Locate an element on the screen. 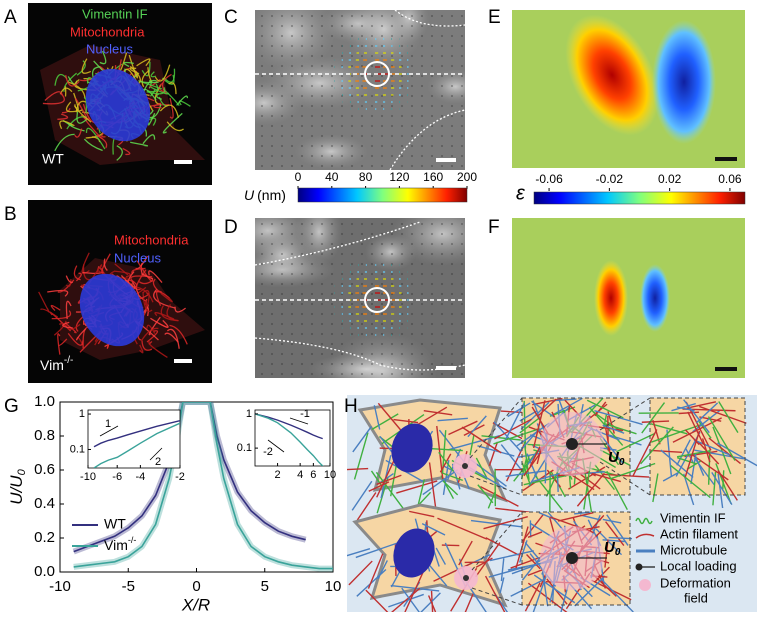 This screenshot has width=762, height=622. slope-label: 2 is located at coordinates (158, 462).